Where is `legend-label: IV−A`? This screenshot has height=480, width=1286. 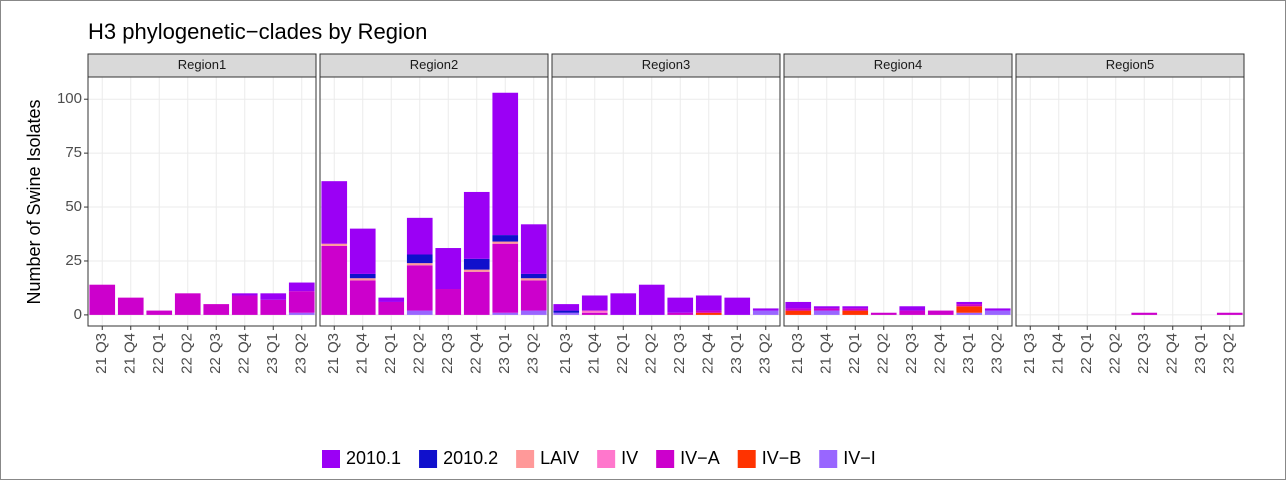 legend-label: IV−A is located at coordinates (700, 458).